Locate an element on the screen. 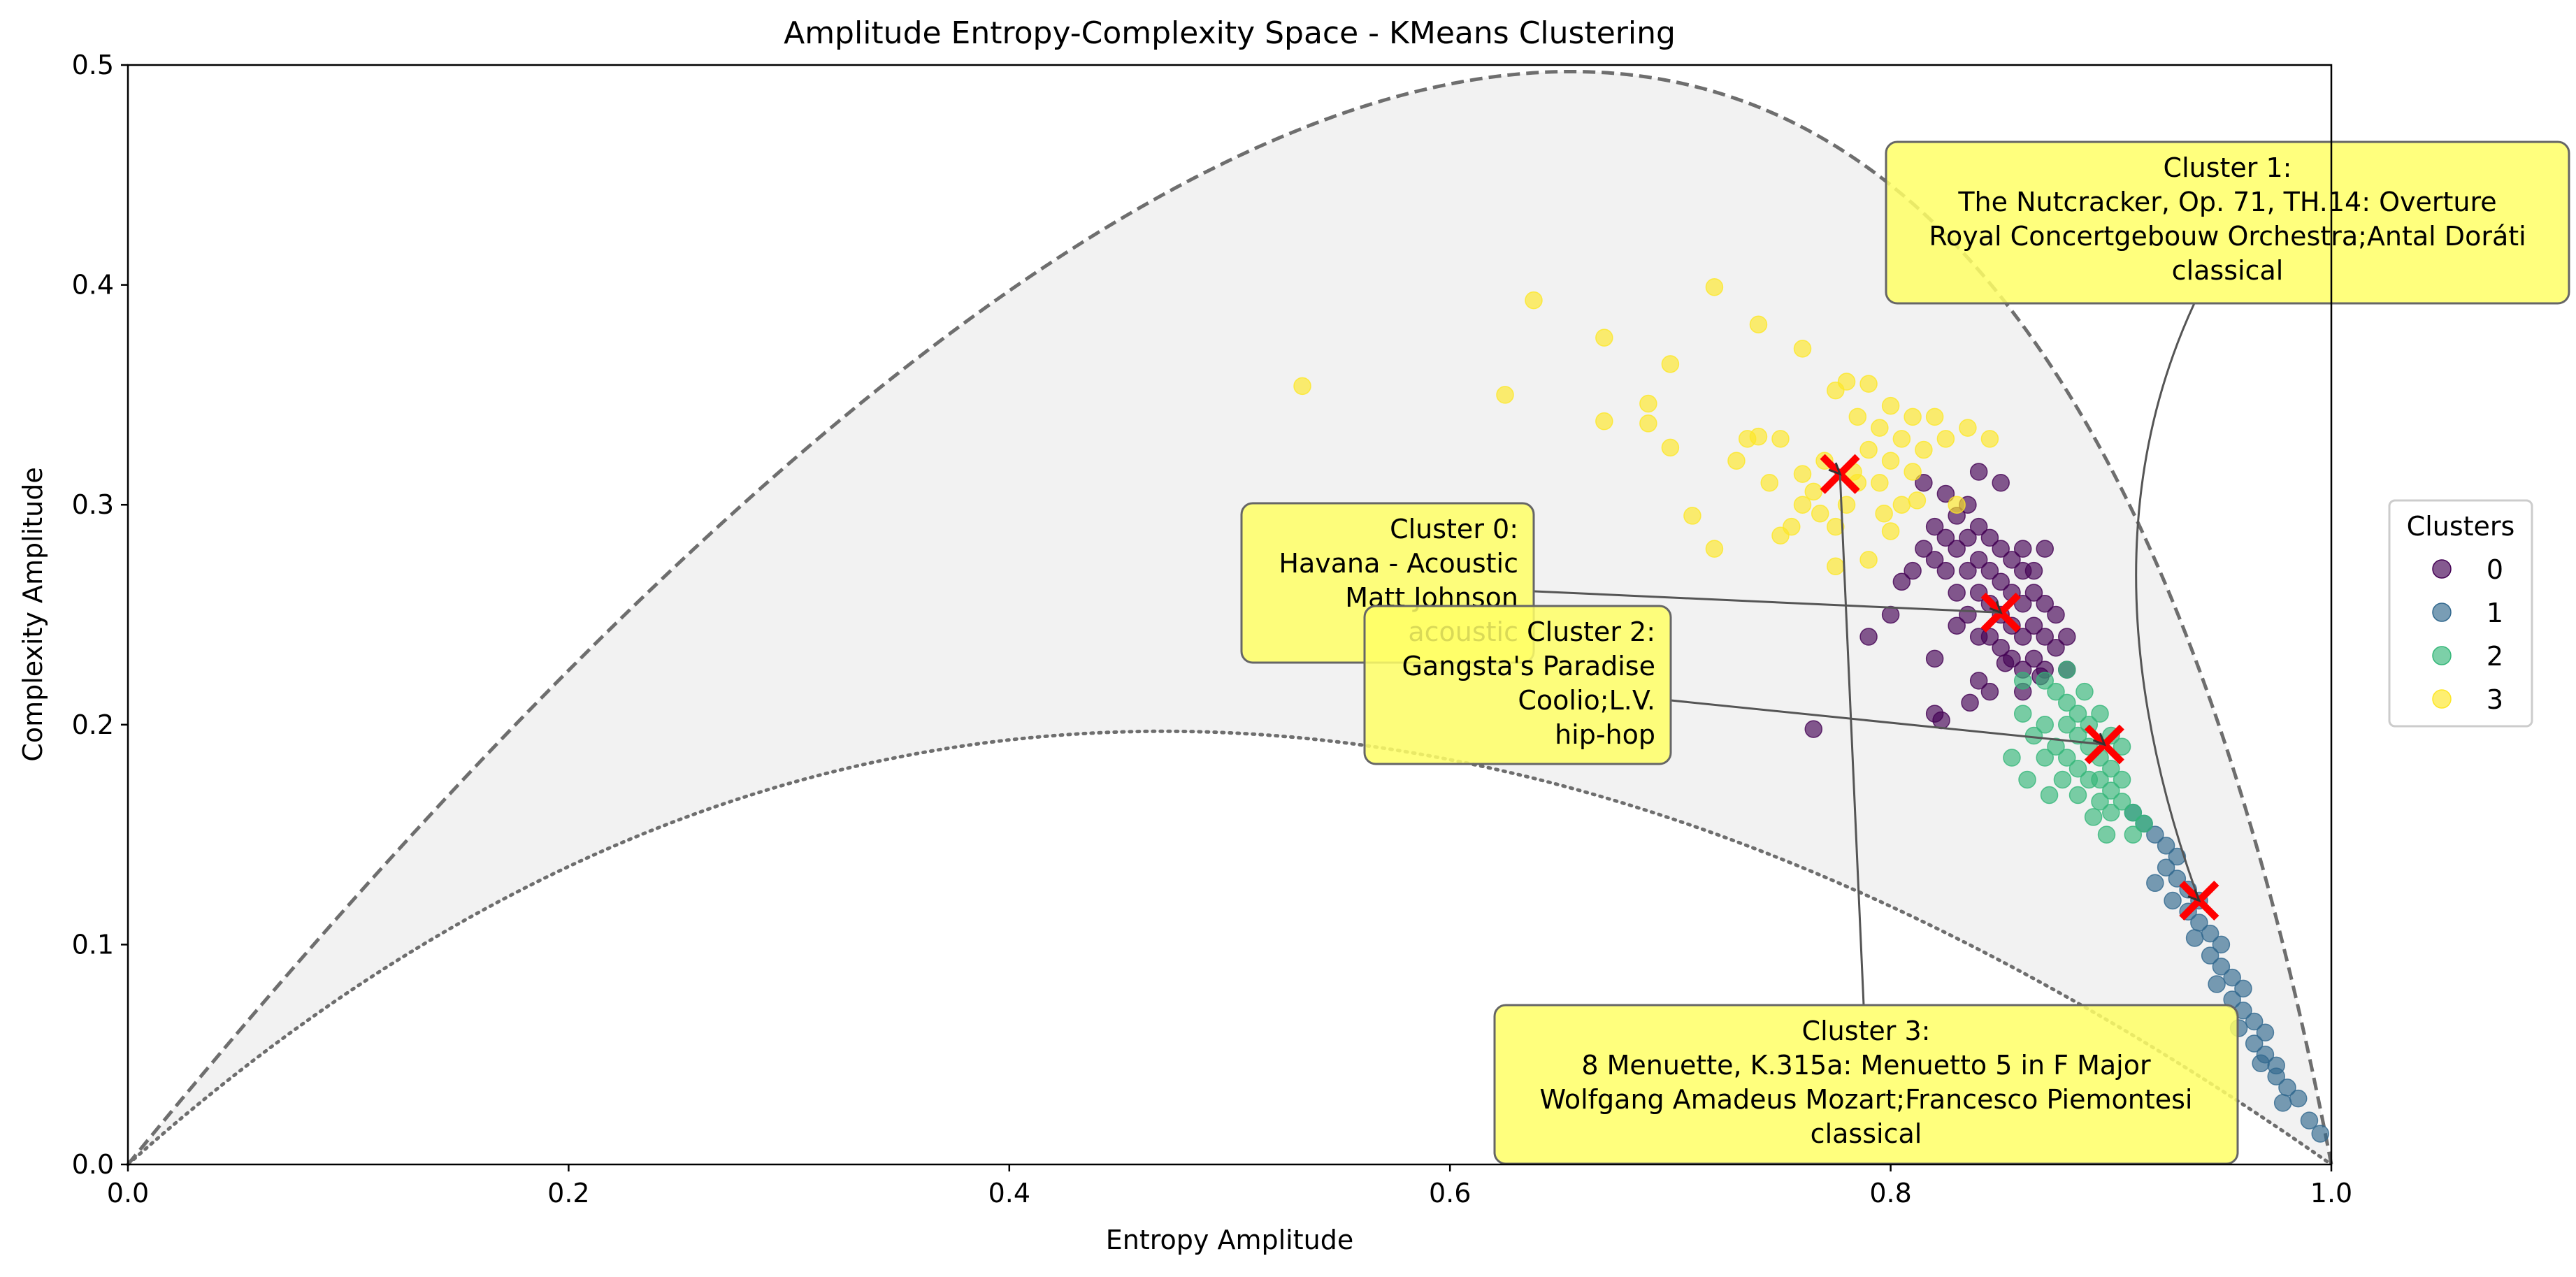  x-tick-label: 0.2 is located at coordinates (568, 1193).